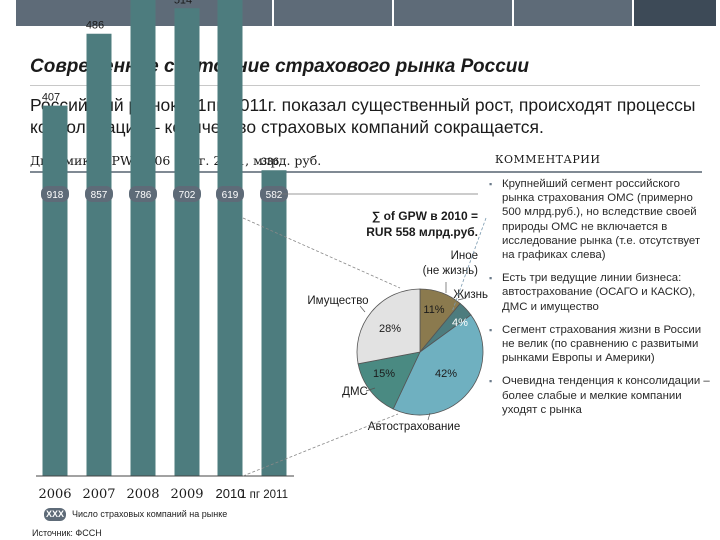 Image resolution: width=720 pixels, height=540 pixels. What do you see at coordinates (366, 172) in the screenshot?
I see `section-divider` at bounding box center [366, 172].